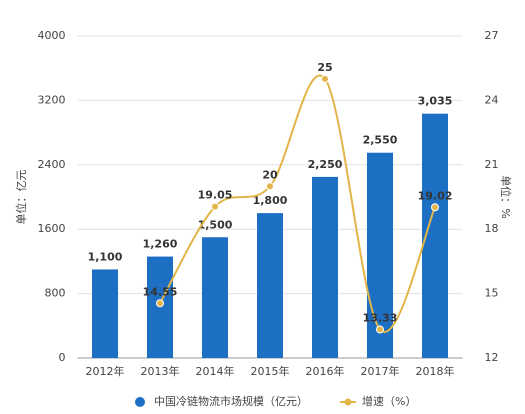 The image size is (525, 414). What do you see at coordinates (231, 401) in the screenshot?
I see `legend-label: 中国冷链物流市场规模（亿元）` at bounding box center [231, 401].